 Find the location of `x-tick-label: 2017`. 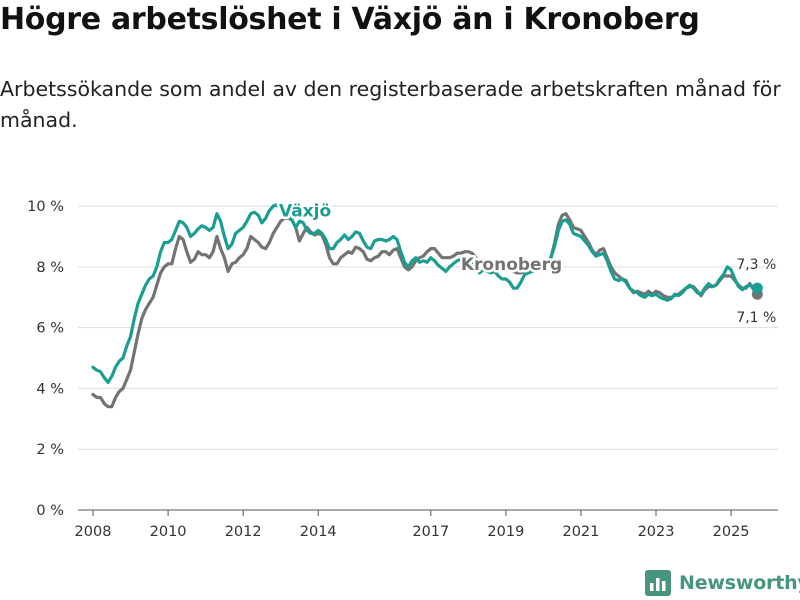

x-tick-label: 2017 is located at coordinates (430, 532).